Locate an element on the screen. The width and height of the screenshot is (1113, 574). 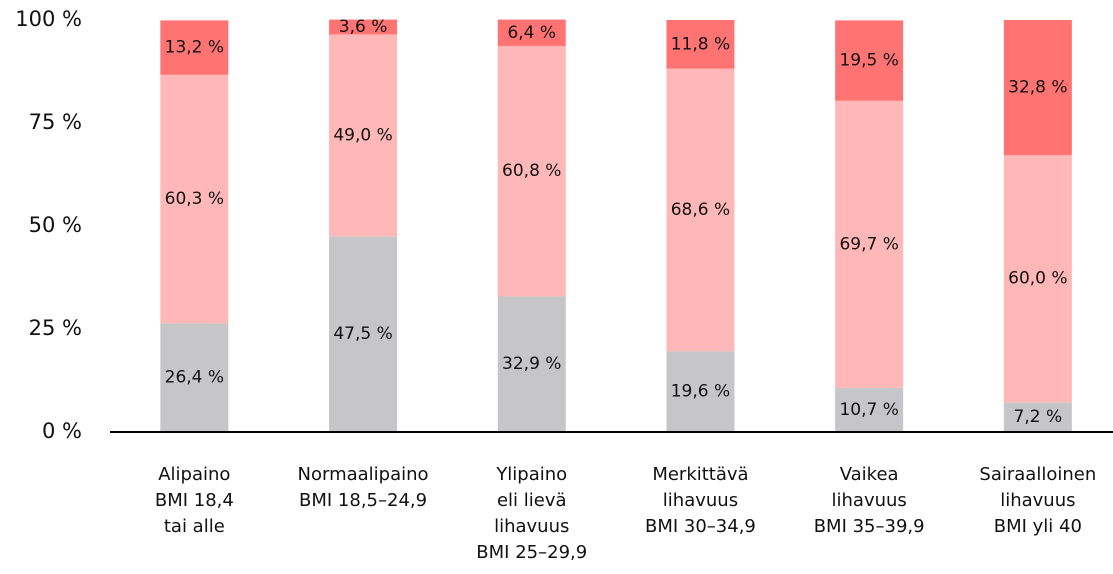
value-label: 3,6 % is located at coordinates (363, 27).